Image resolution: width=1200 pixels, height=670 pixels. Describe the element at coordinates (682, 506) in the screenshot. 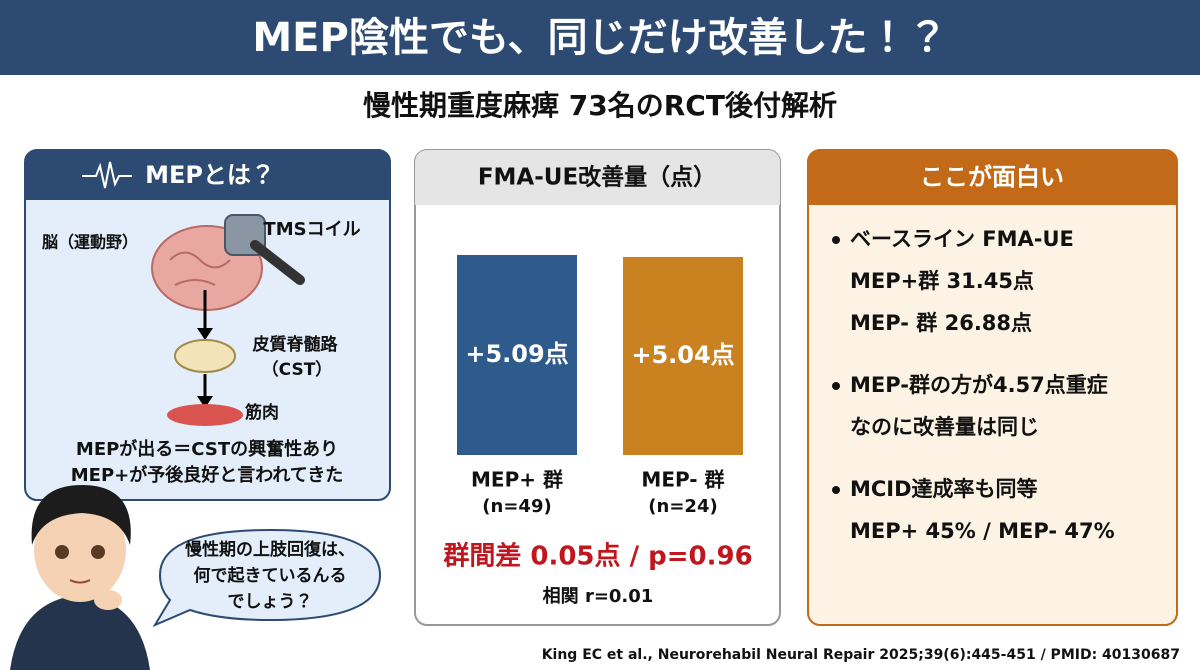

I see `category-note: (n=24)` at that location.